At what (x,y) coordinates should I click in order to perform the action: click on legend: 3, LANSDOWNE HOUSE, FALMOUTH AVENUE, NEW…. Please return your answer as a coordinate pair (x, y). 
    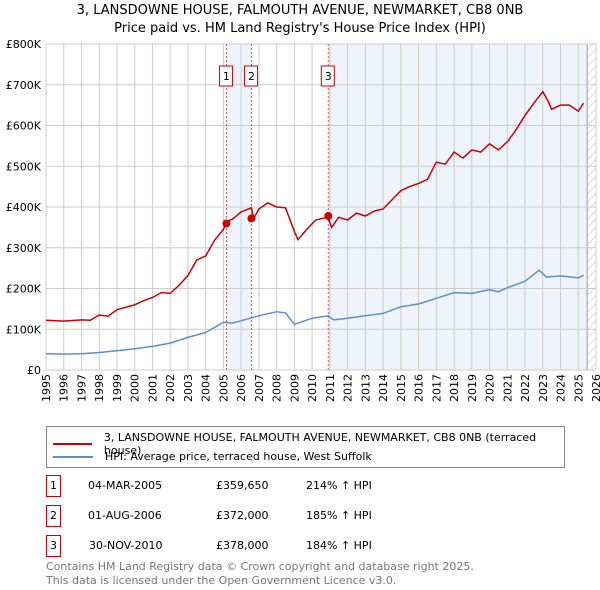
    Looking at the image, I should click on (305, 447).